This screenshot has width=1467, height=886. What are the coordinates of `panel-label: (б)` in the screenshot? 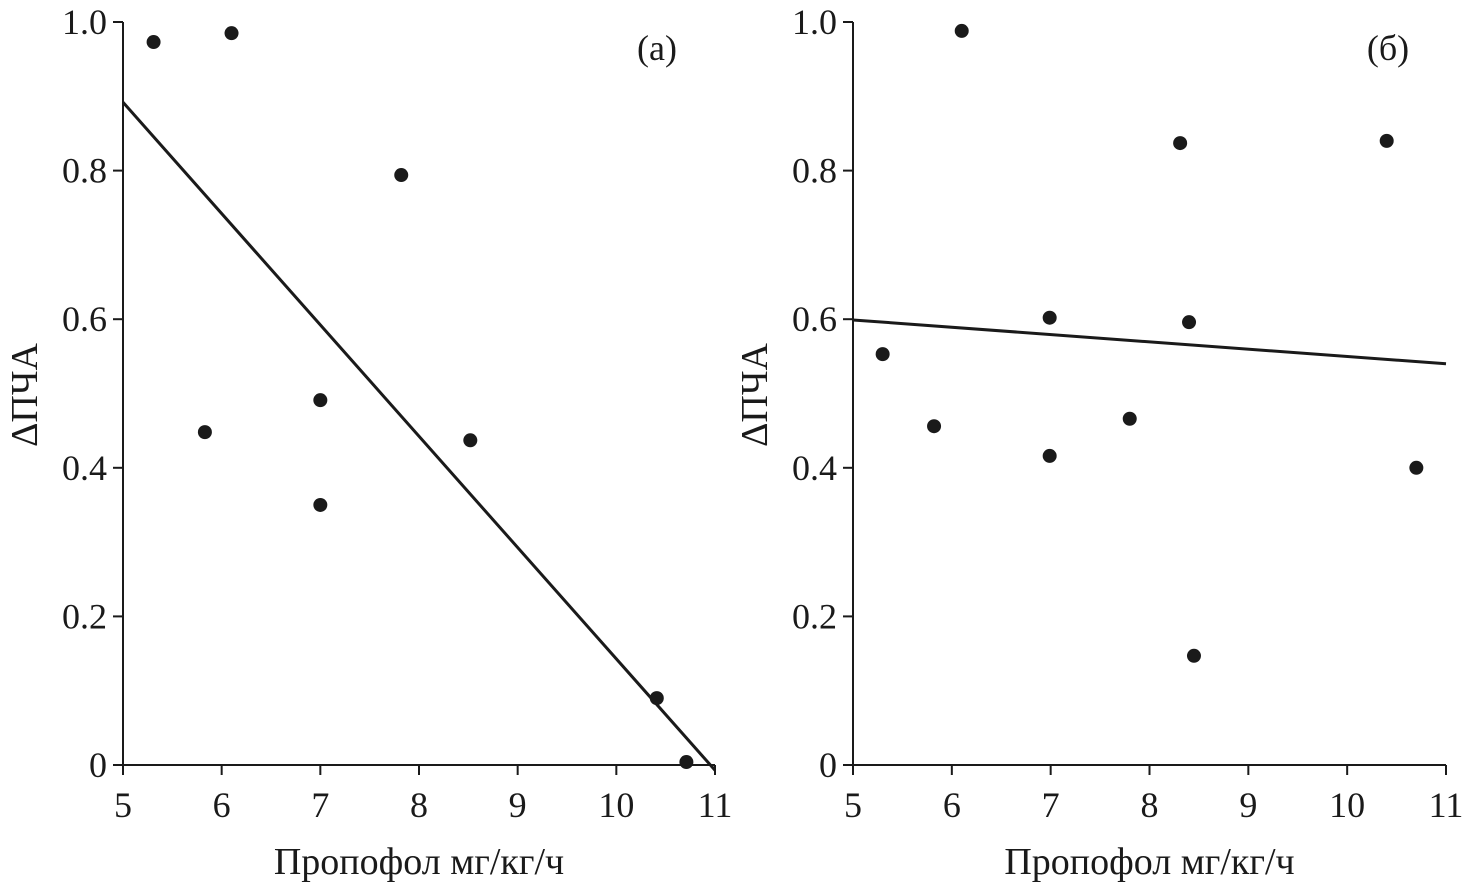 It's located at (1388, 48).